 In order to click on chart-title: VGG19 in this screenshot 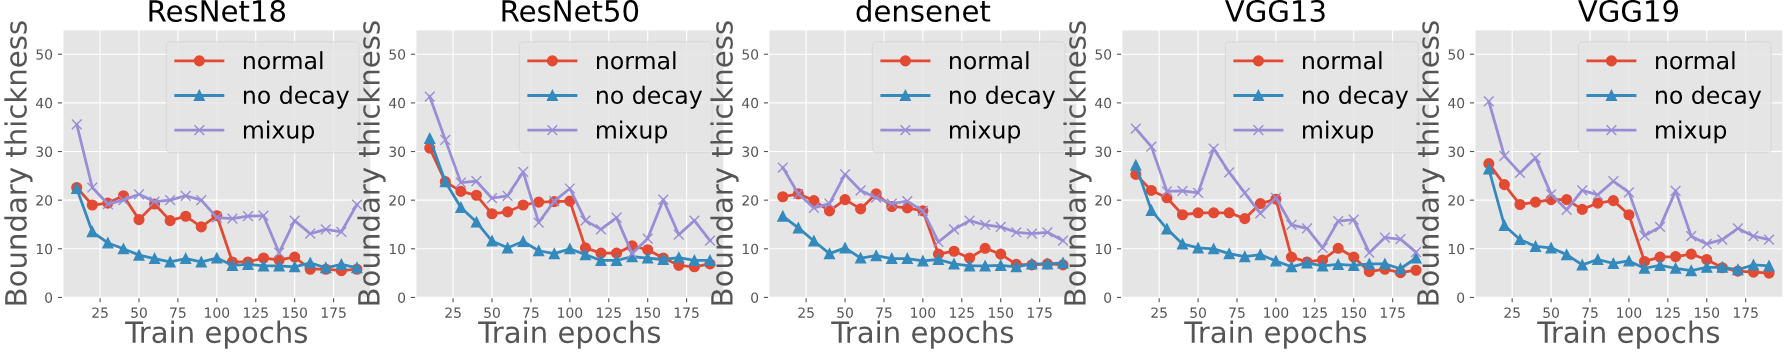, I will do `click(1628, 11)`.